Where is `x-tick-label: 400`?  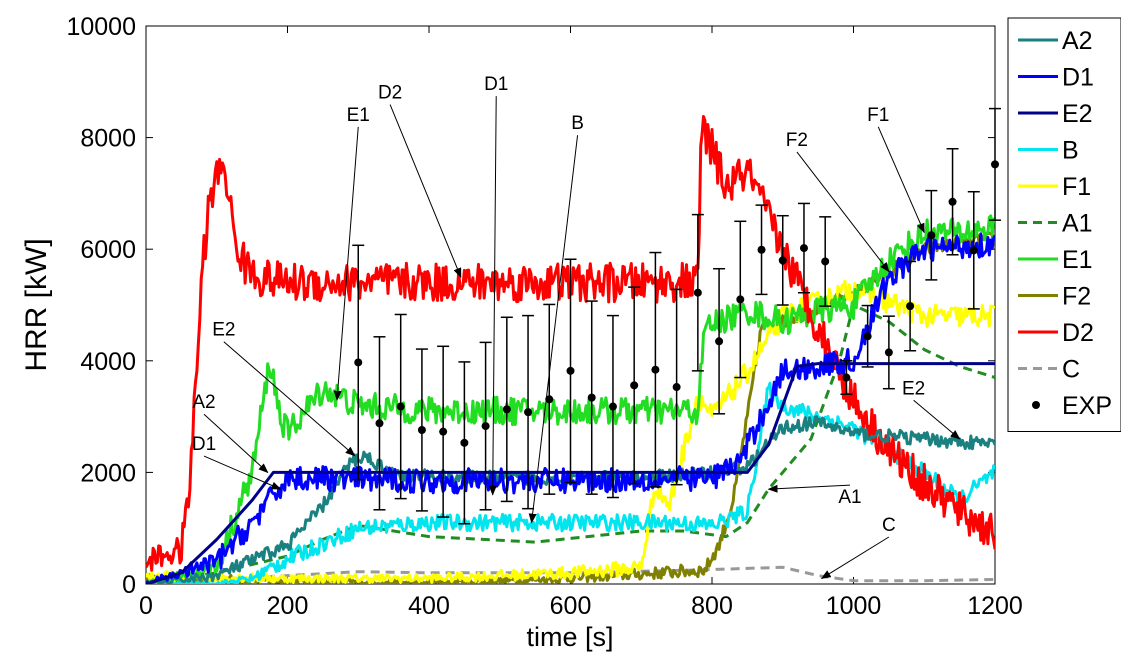
x-tick-label: 400 is located at coordinates (429, 606).